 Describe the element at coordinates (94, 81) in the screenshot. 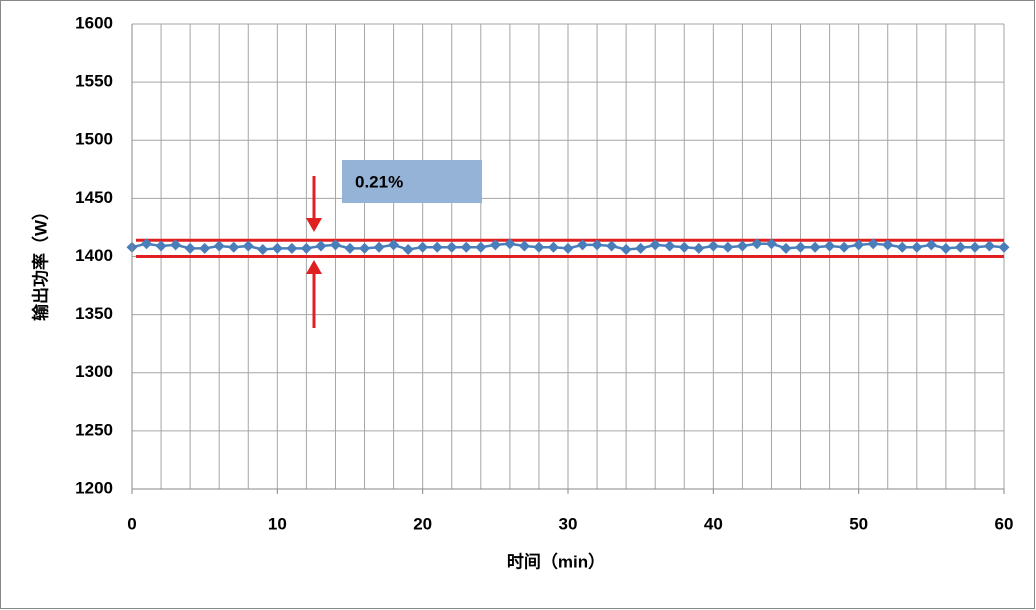

I see `y-tick-label: 1550` at that location.